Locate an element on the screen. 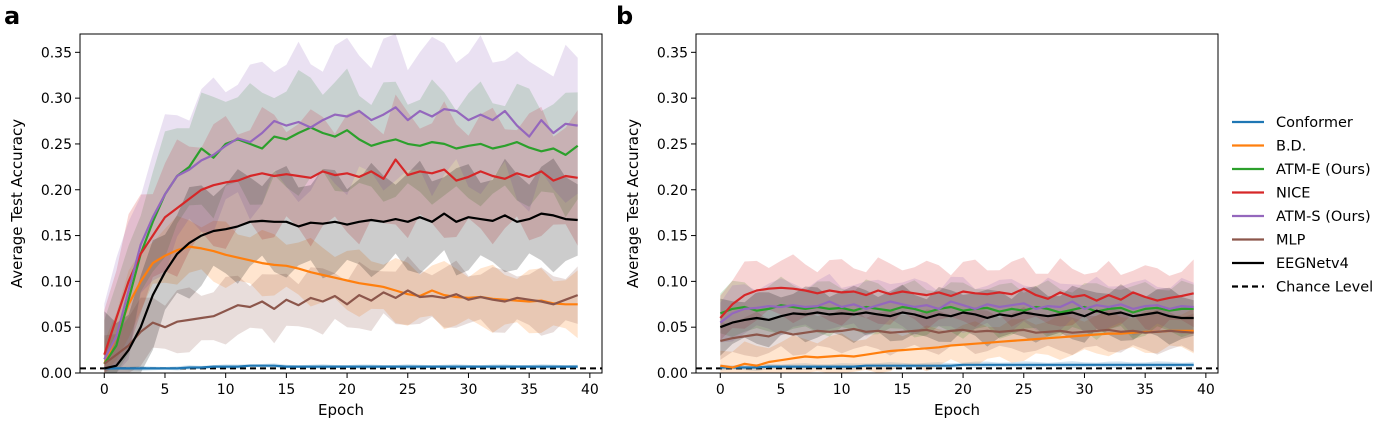 The height and width of the screenshot is (432, 1384). panel-label: a is located at coordinates (12, 16).